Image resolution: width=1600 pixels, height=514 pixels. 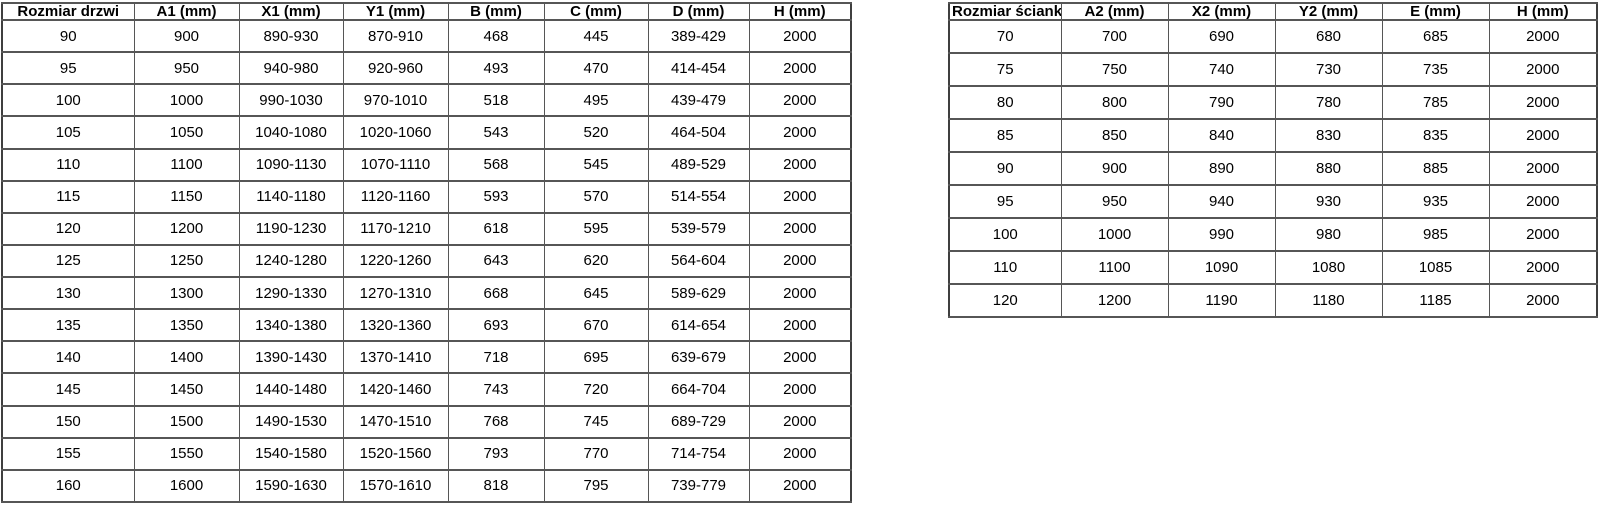 What do you see at coordinates (291, 164) in the screenshot?
I see `table-cell: 1090-1130` at bounding box center [291, 164].